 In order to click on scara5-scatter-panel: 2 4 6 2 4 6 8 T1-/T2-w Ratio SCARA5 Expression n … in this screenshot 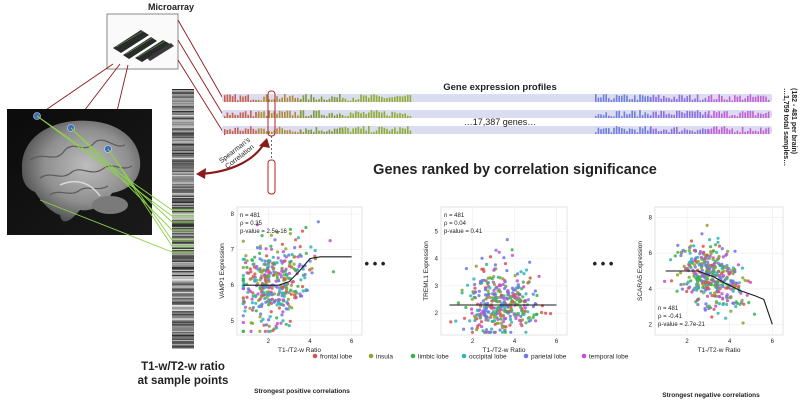, I will do `click(710, 280)`.